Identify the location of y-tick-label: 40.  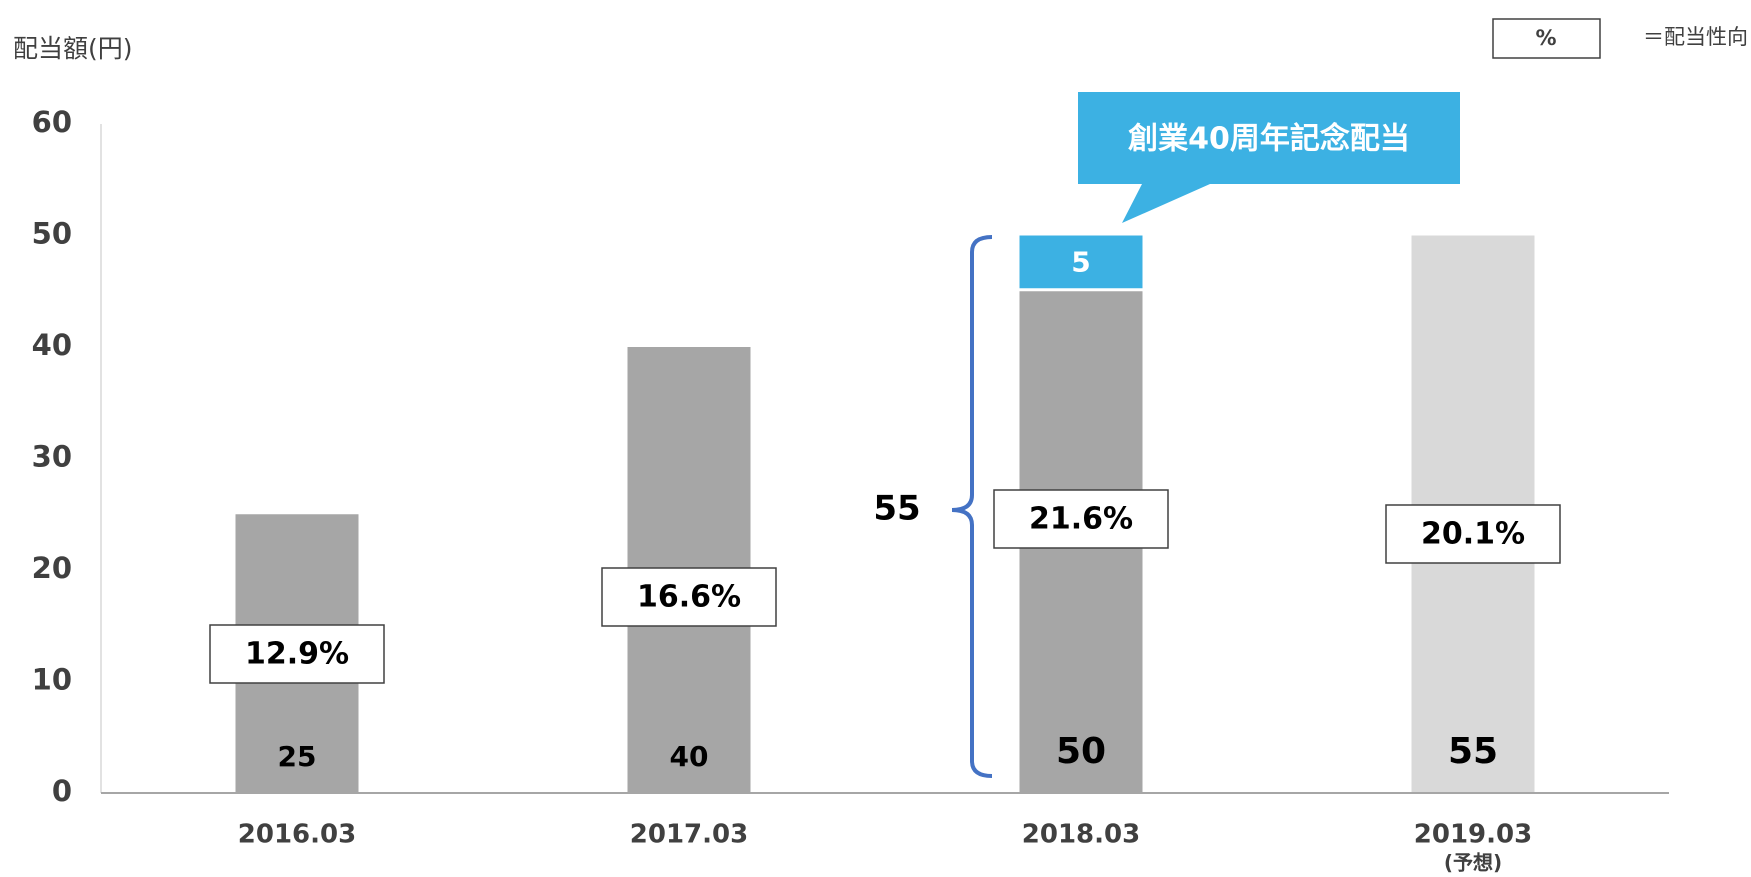
(52, 345).